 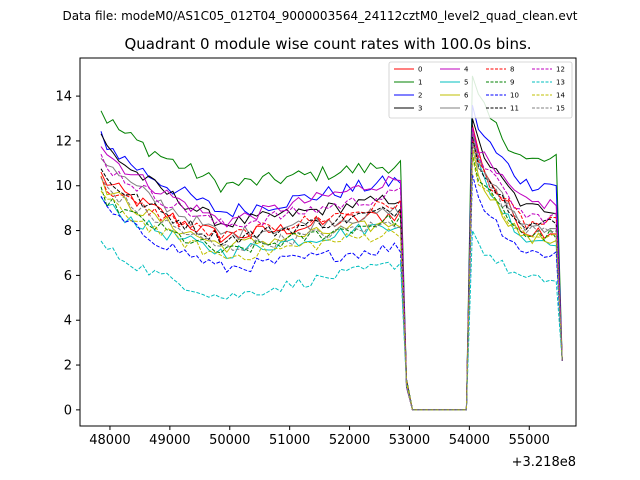 What do you see at coordinates (480, 90) in the screenshot?
I see `legend-frame` at bounding box center [480, 90].